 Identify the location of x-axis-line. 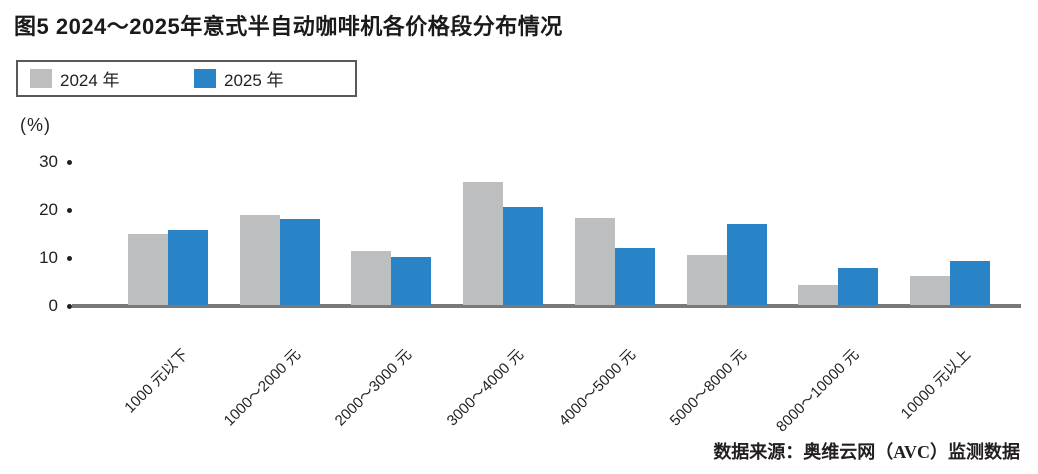
(546, 306).